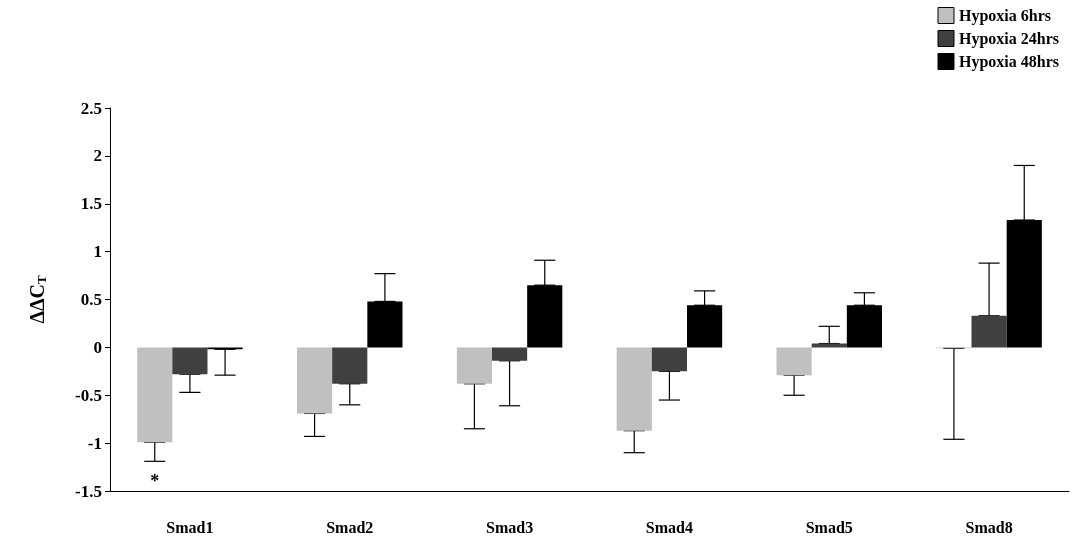 This screenshot has height=557, width=1074. I want to click on legend-label: Hypoxia 6hrs, so click(1004, 16).